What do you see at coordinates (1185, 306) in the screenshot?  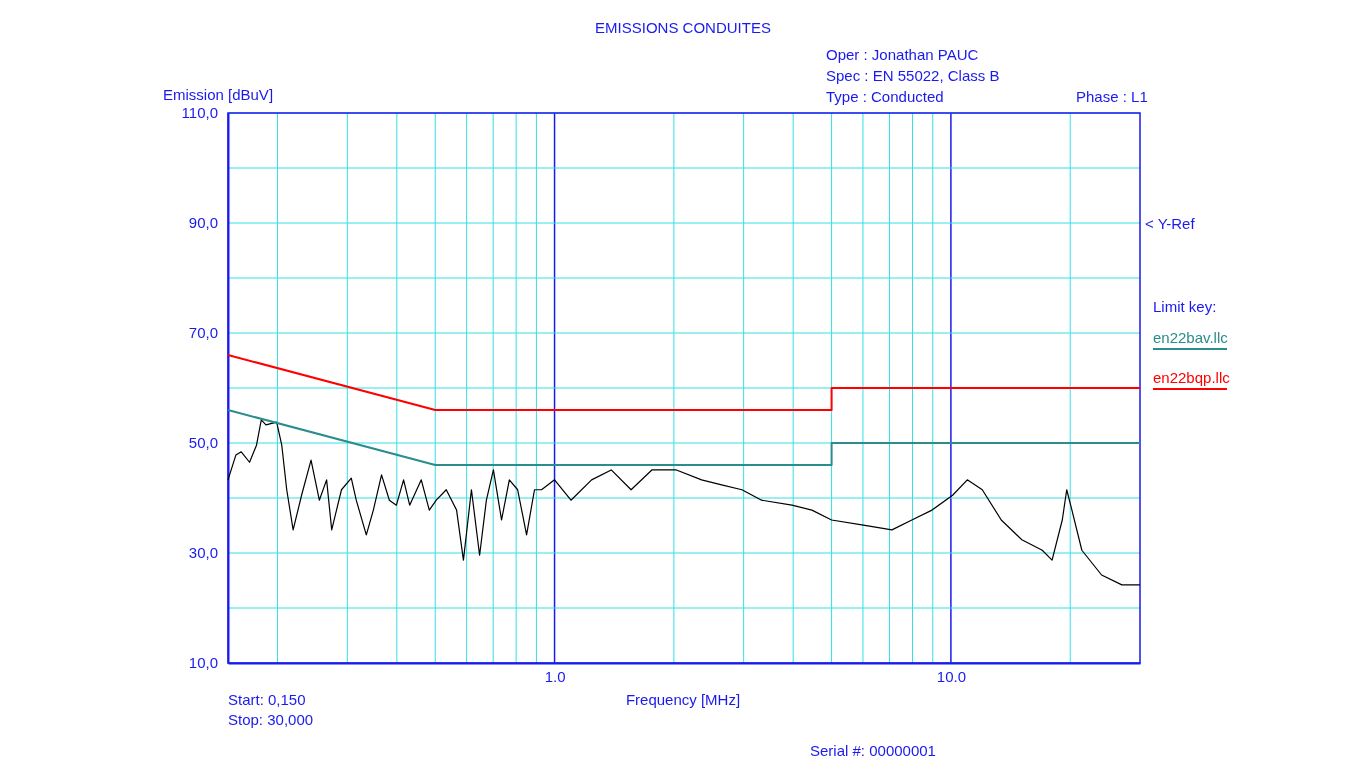 I see `legend-title: Limit key:` at bounding box center [1185, 306].